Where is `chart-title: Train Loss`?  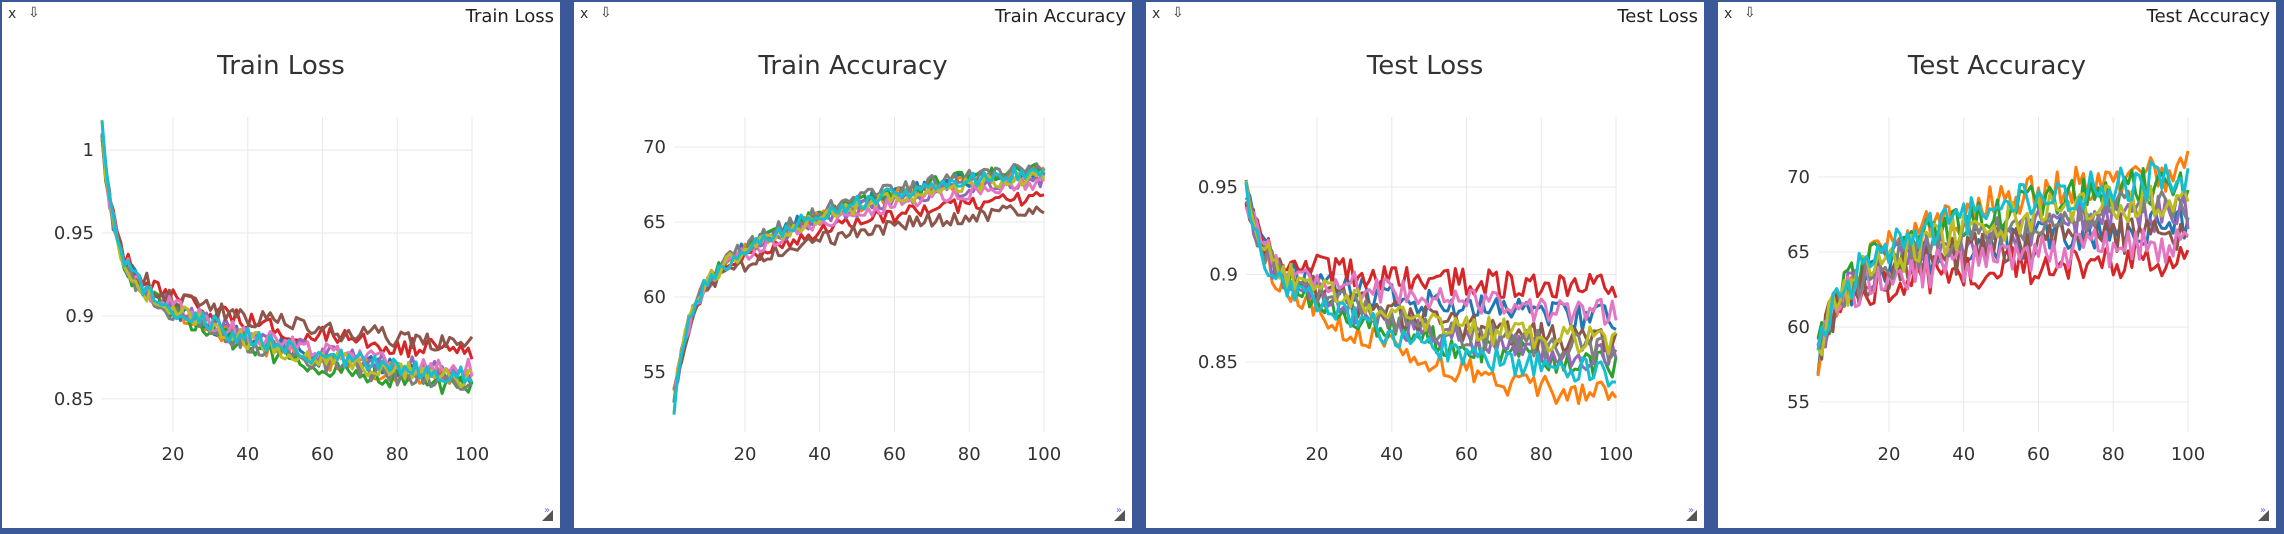 chart-title: Train Loss is located at coordinates (280, 66).